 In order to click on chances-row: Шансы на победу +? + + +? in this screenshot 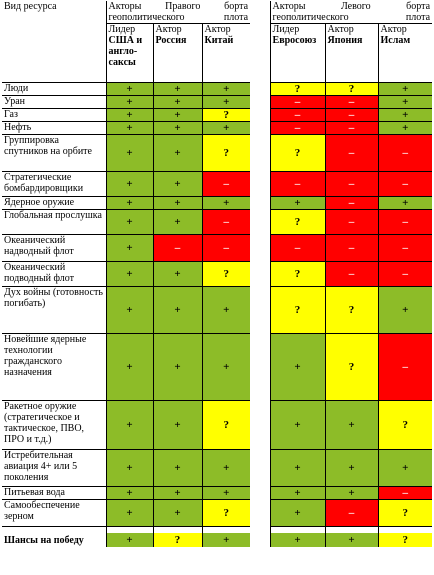, I will do `click(217, 540)`.